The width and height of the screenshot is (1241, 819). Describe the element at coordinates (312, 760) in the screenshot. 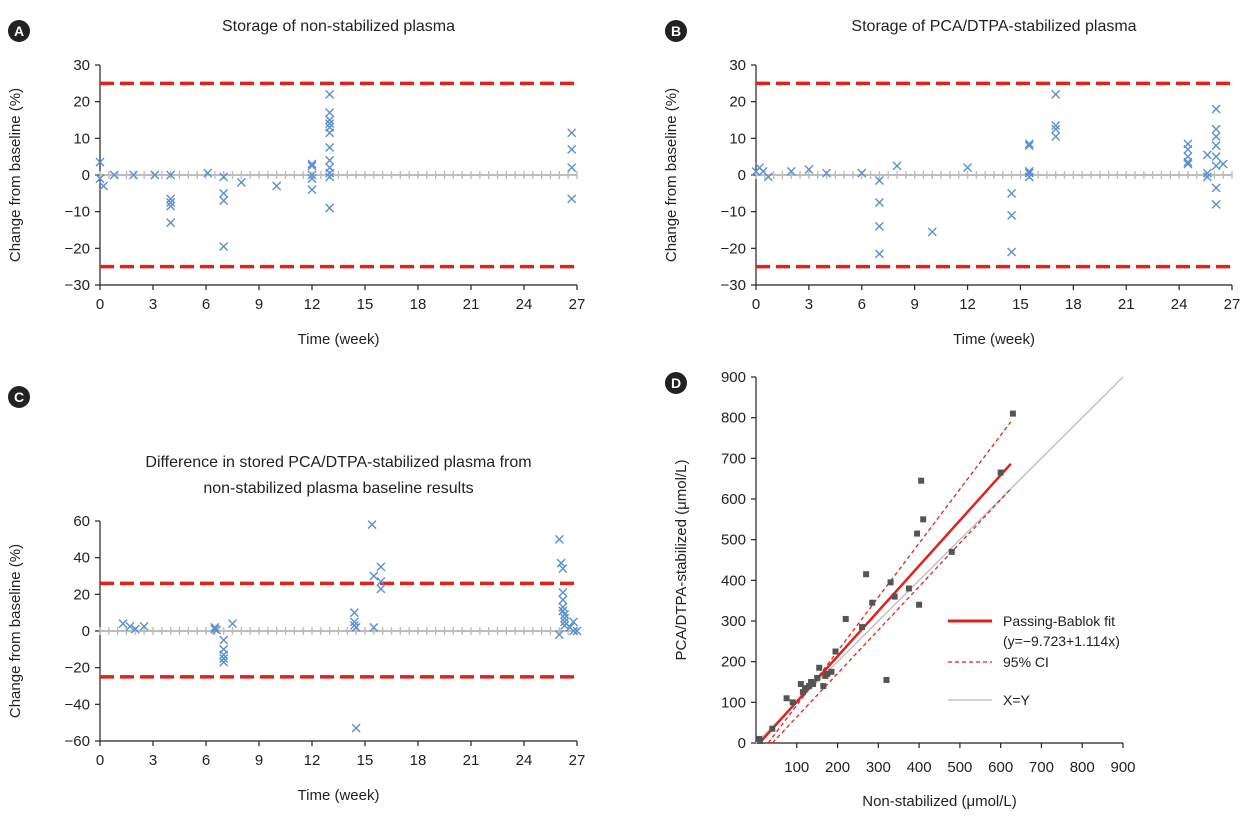

I see `x-tick-label: 12` at that location.